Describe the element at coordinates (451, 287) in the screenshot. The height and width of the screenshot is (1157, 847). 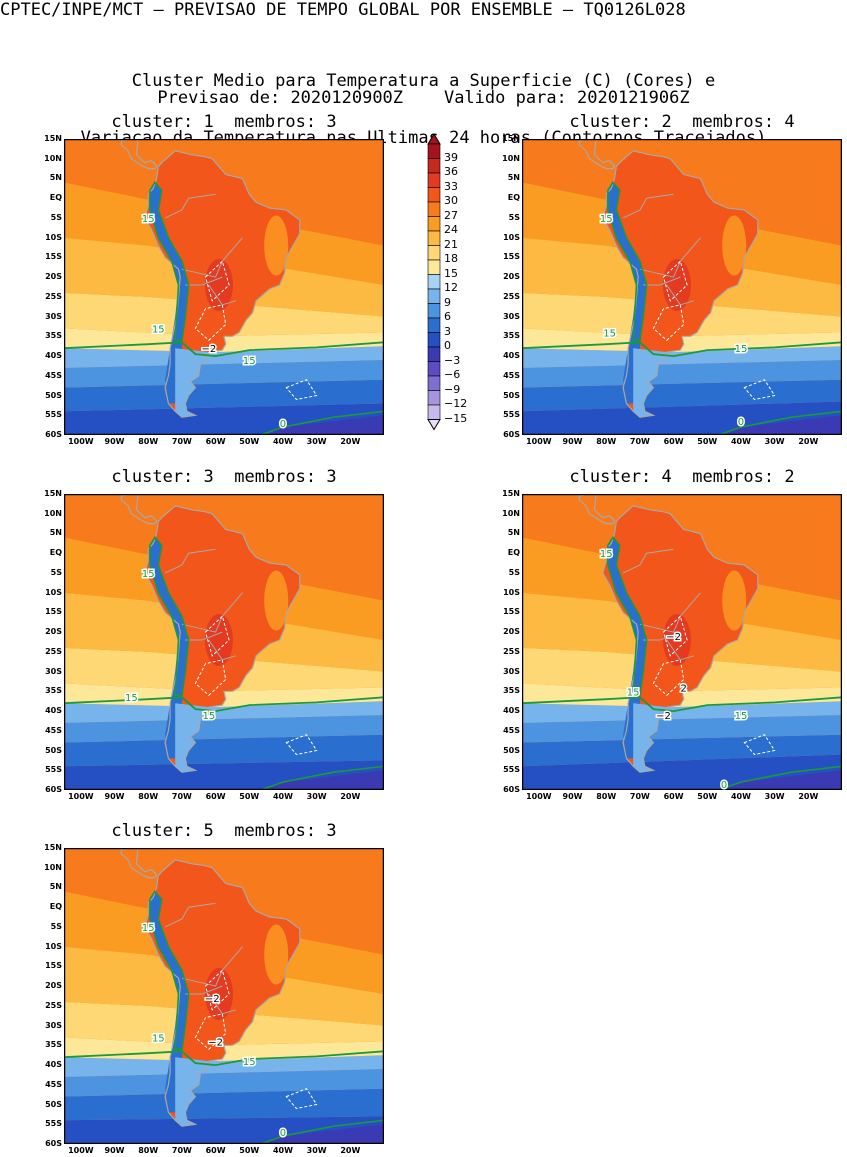
I see `colorbar-label: 12` at that location.